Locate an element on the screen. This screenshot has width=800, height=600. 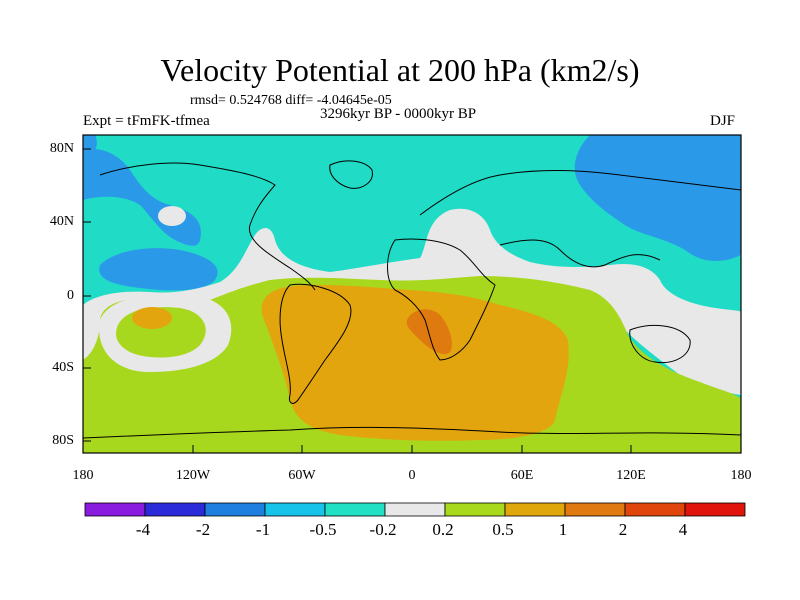
lat-tick-marks is located at coordinates (87, 295).